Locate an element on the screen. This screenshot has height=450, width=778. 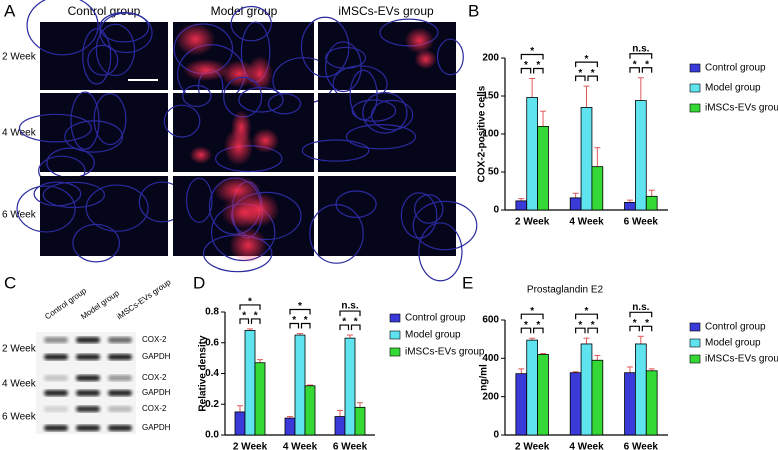
micrograph is located at coordinates (387, 216).